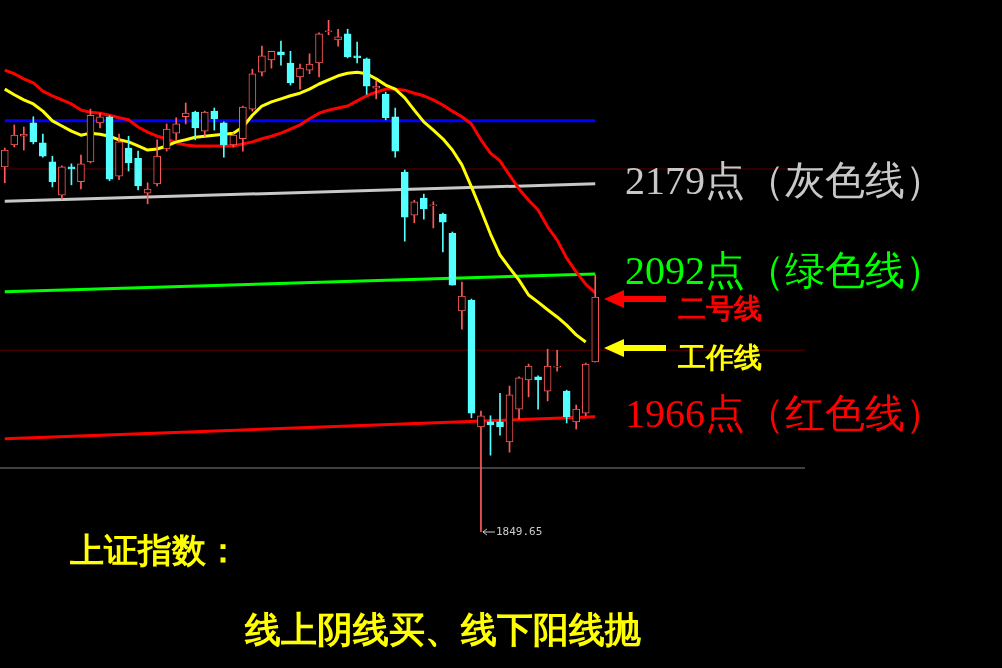 The image size is (1002, 668). I want to click on series-label: 1966点（红色线）, so click(785, 414).